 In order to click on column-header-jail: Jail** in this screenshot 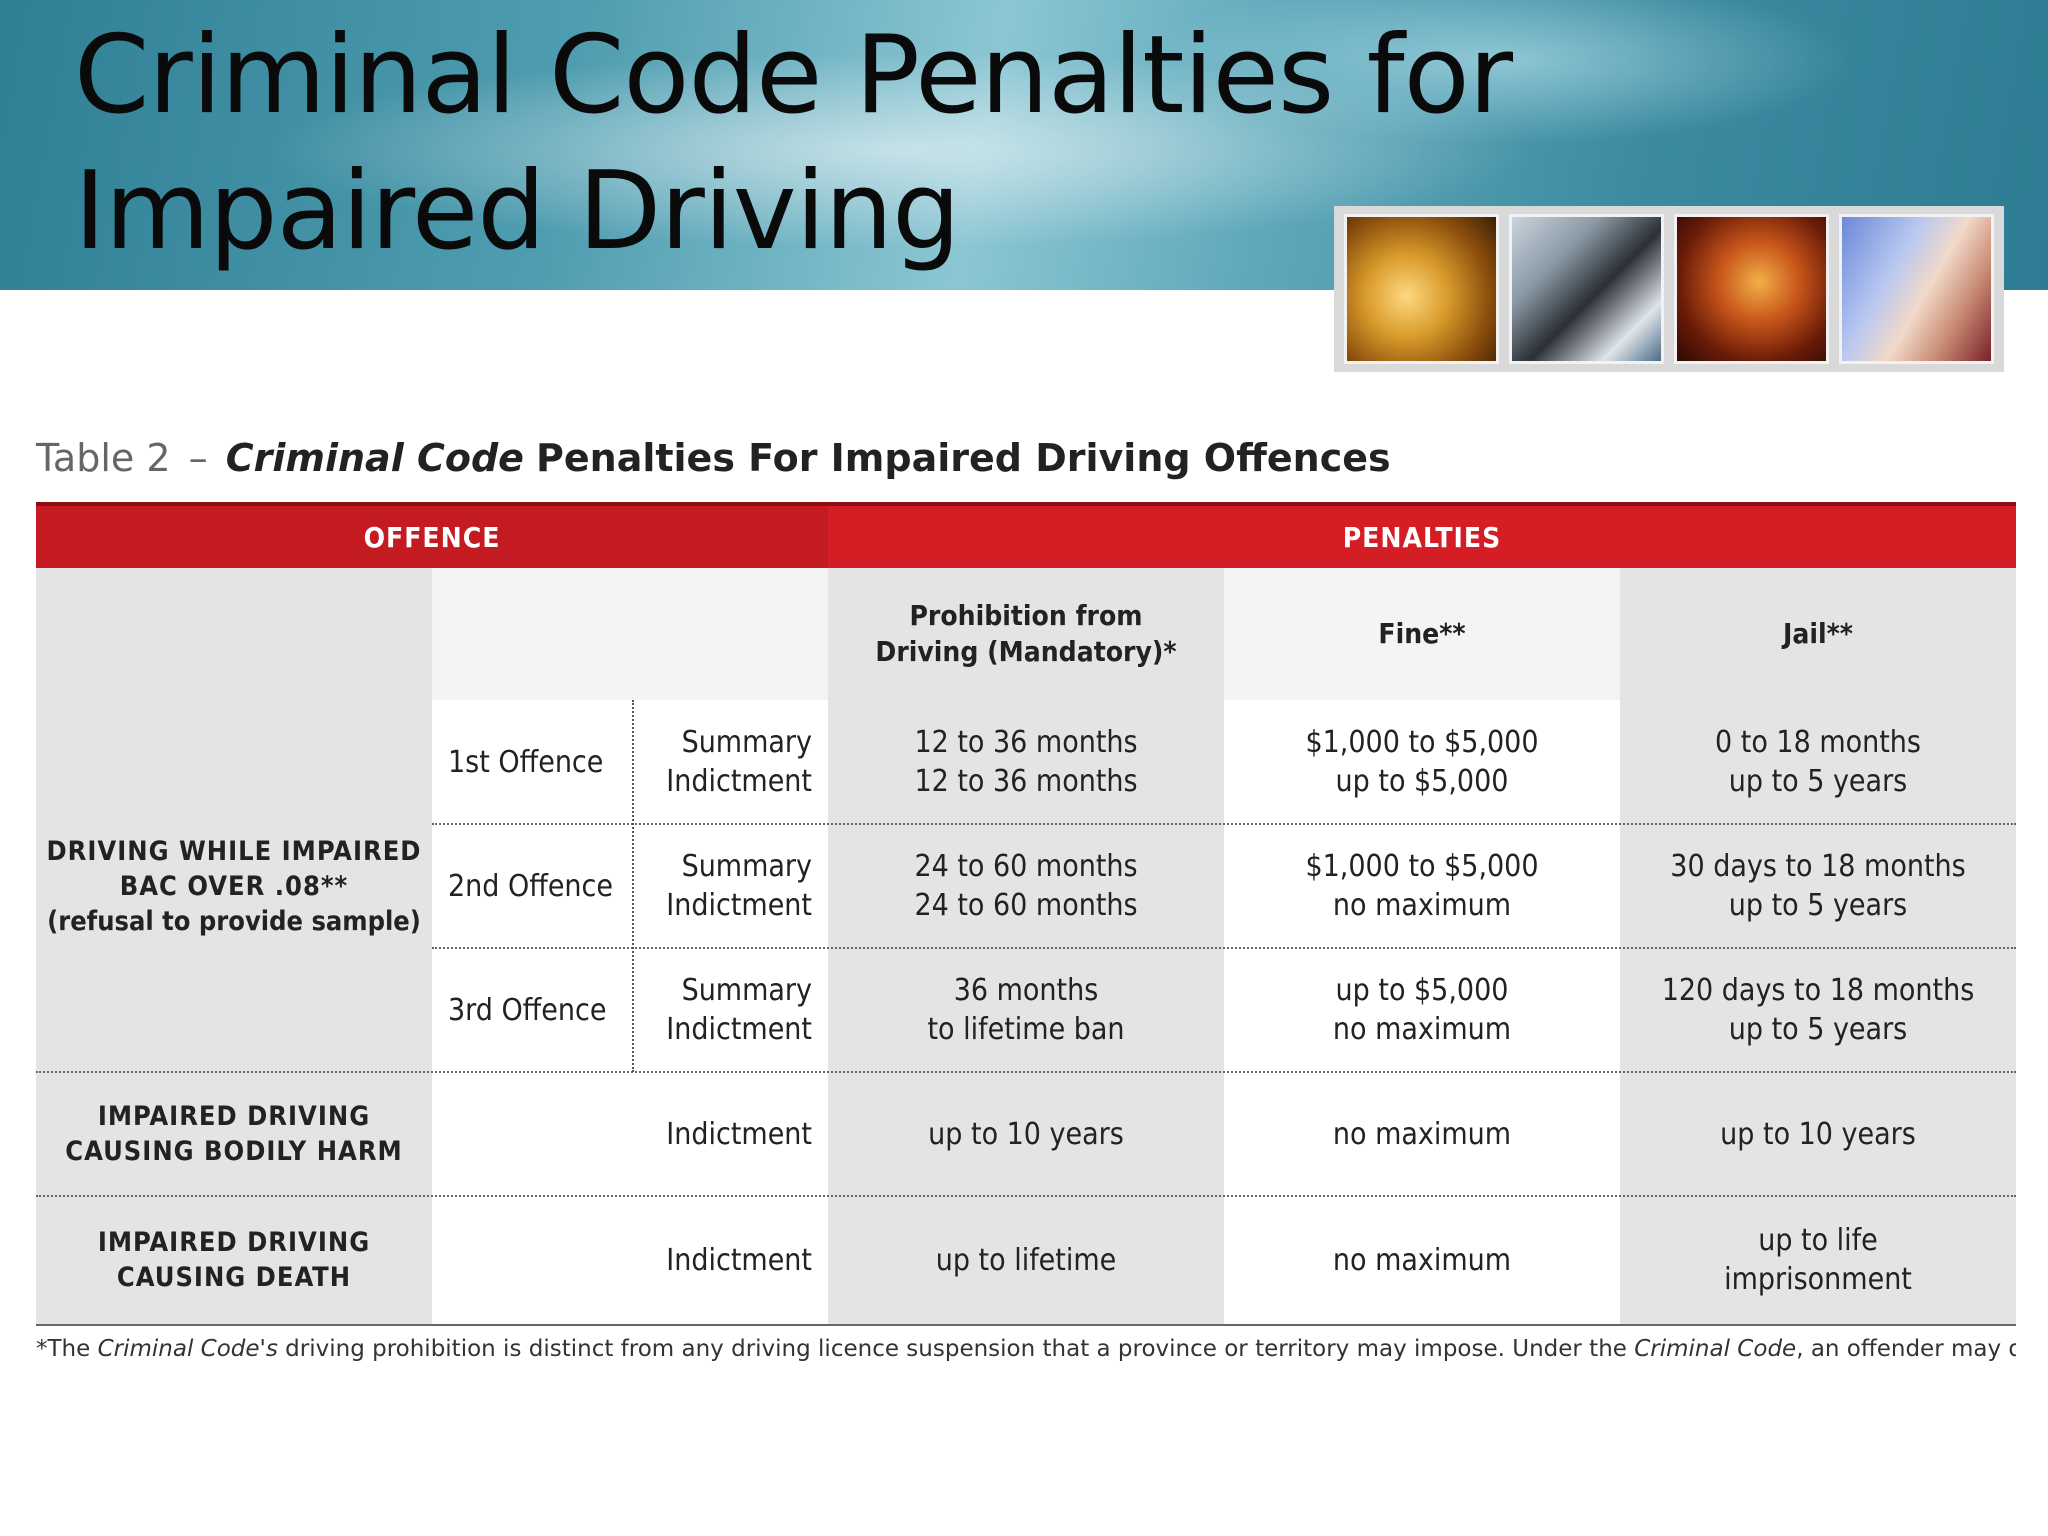, I will do `click(1818, 634)`.